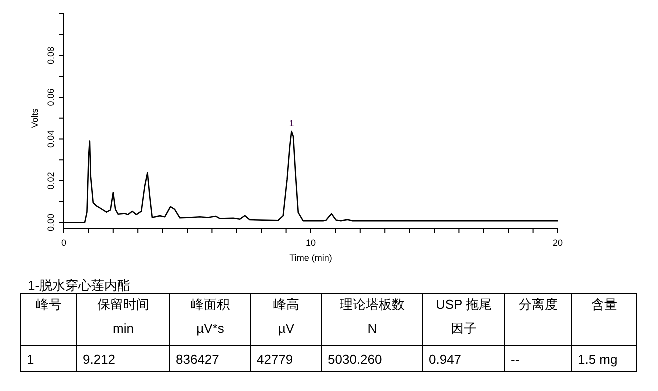  Describe the element at coordinates (605, 304) in the screenshot. I see `text: 含量` at that location.